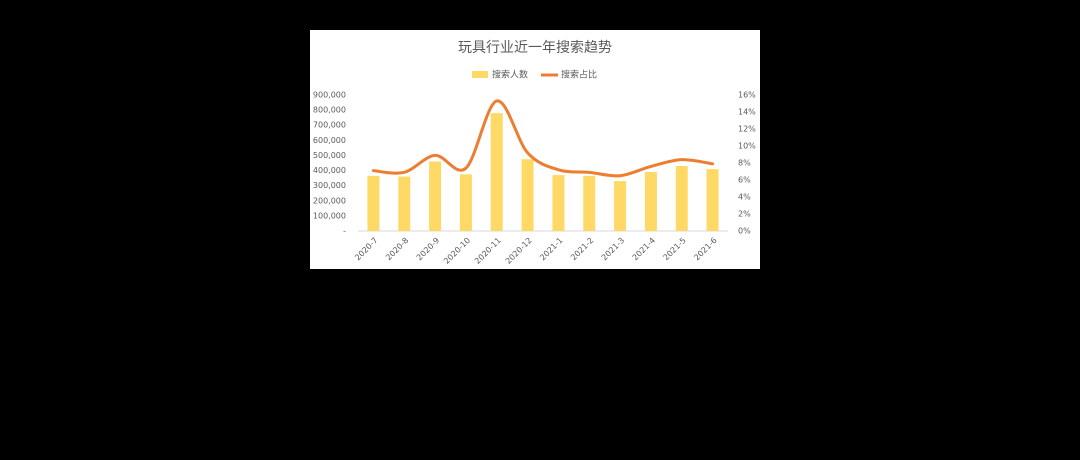 This screenshot has width=1080, height=460. Describe the element at coordinates (329, 215) in the screenshot. I see `y-tick-label: 100,000` at that location.